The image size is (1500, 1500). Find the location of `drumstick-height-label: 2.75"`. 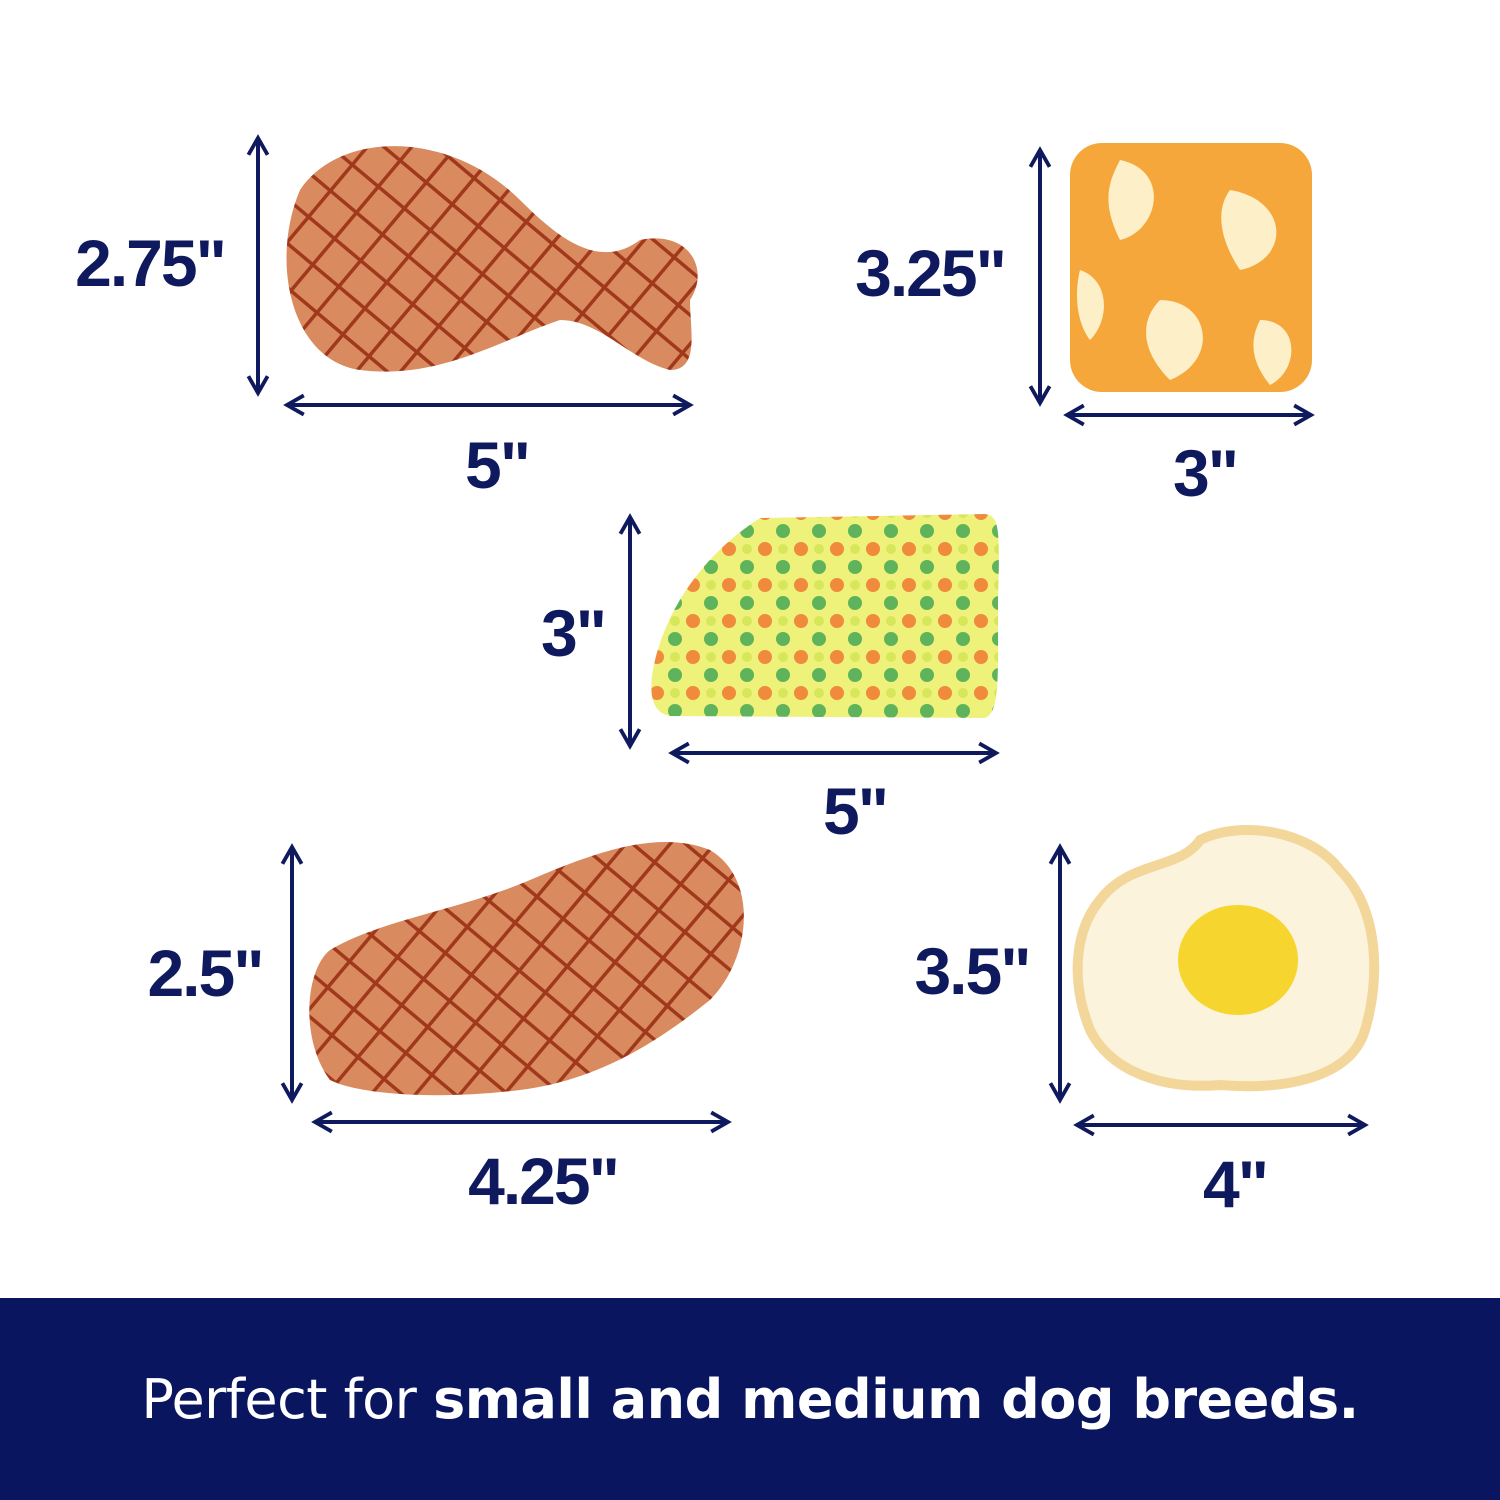

drumstick-height-label: 2.75" is located at coordinates (150, 263).